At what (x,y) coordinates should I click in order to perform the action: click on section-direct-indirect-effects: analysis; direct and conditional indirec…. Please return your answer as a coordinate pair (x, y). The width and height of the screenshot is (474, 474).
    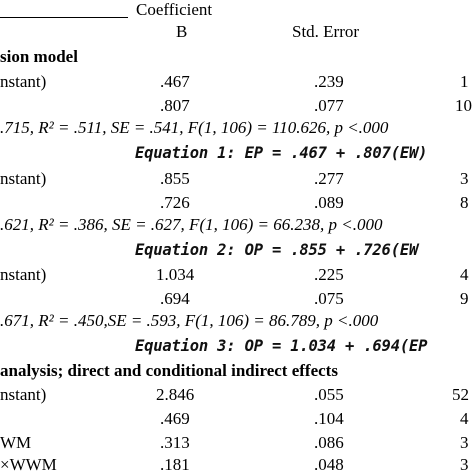
    Looking at the image, I should click on (169, 370).